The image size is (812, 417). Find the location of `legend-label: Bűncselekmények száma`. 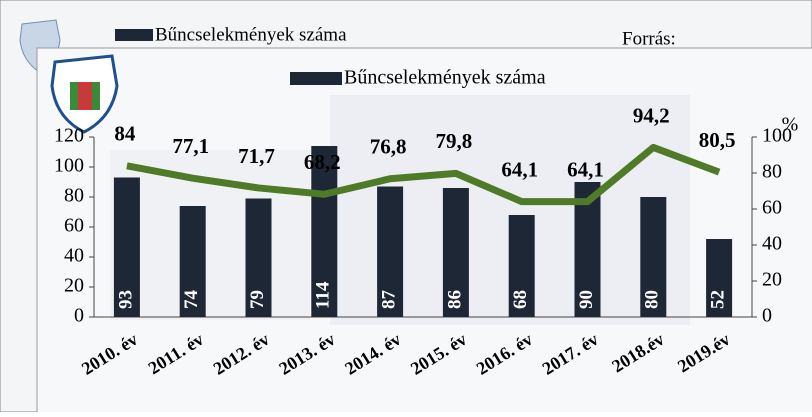

legend-label: Bűncselekmények száma is located at coordinates (445, 78).